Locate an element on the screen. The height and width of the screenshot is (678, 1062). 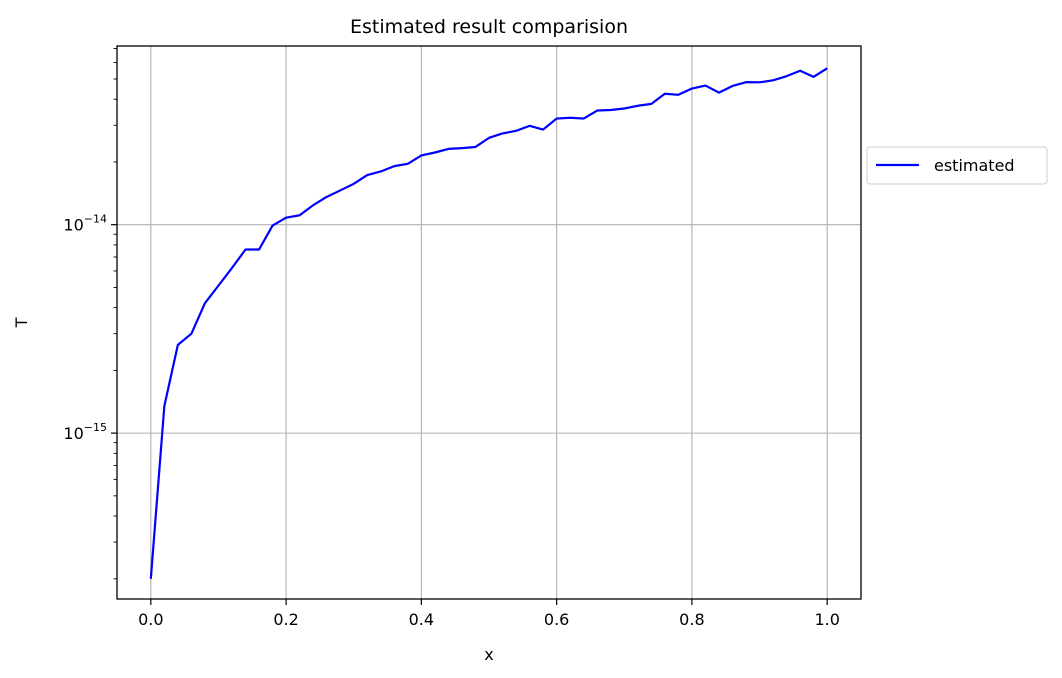
legend-label-estimated: estimated is located at coordinates (974, 165).